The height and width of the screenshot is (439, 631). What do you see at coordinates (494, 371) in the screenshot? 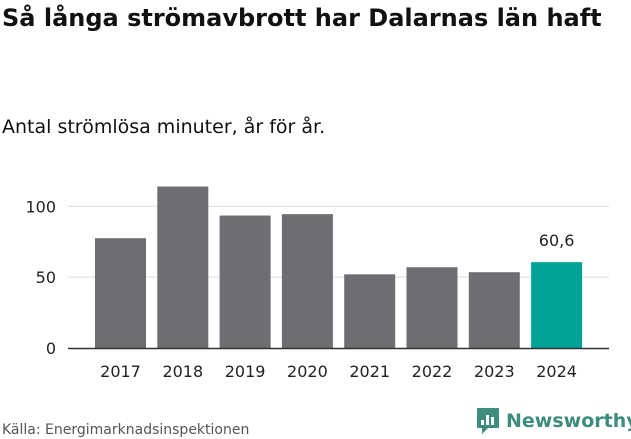
I see `x-tick-label: 2023` at bounding box center [494, 371].